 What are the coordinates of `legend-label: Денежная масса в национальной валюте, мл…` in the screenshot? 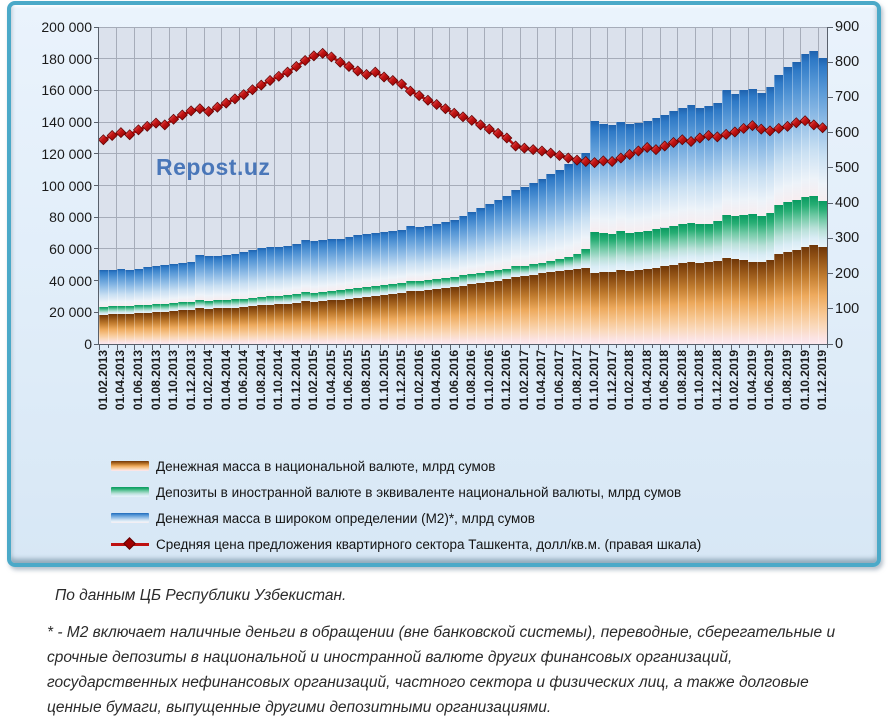 It's located at (326, 466).